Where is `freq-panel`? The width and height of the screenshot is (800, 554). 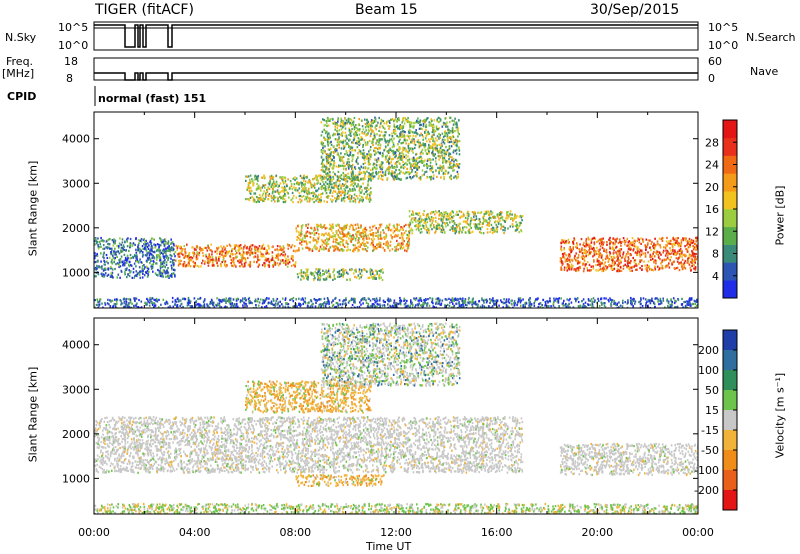 freq-panel is located at coordinates (396, 69).